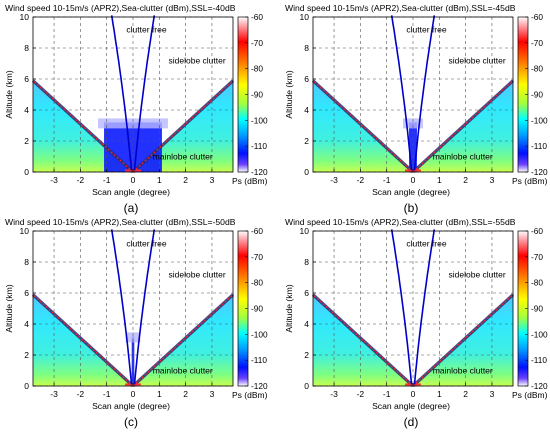 This screenshot has height=434, width=550. What do you see at coordinates (131, 208) in the screenshot?
I see `panel-label: (a)` at bounding box center [131, 208].